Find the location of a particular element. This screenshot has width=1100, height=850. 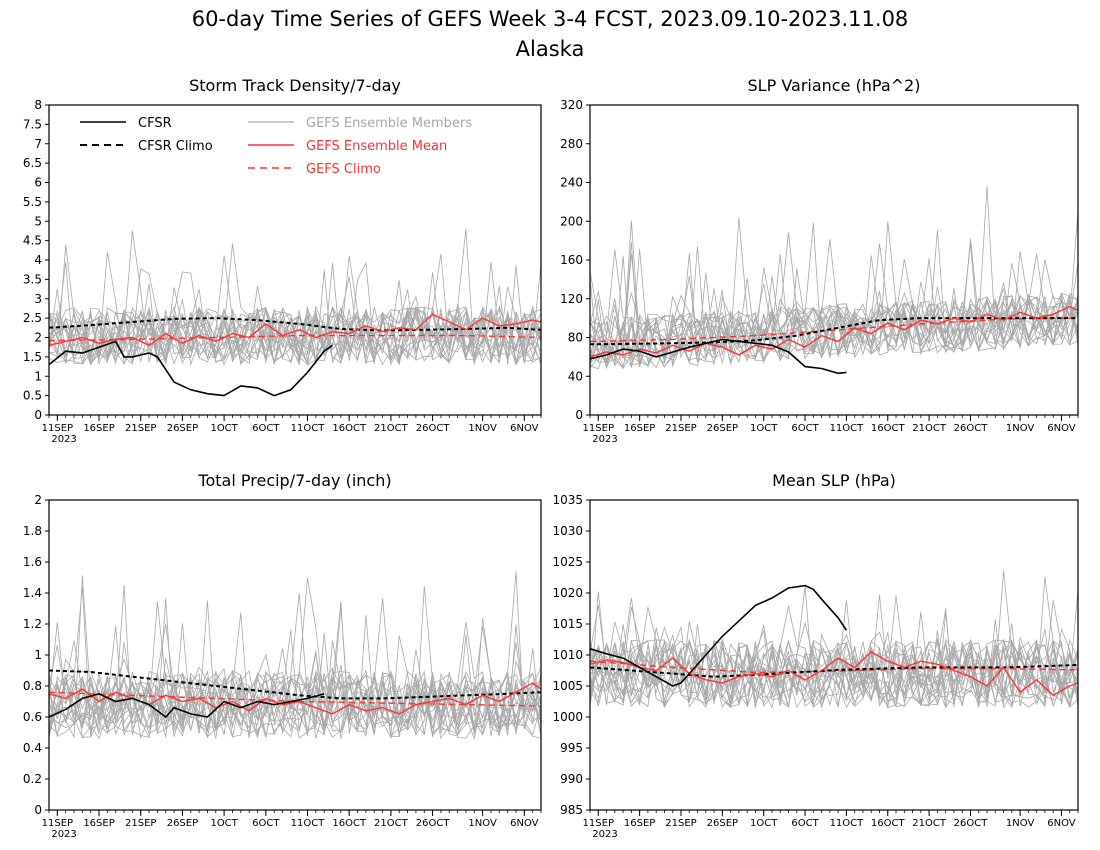

legend-members-label: GEFS Ensemble Members is located at coordinates (389, 123).